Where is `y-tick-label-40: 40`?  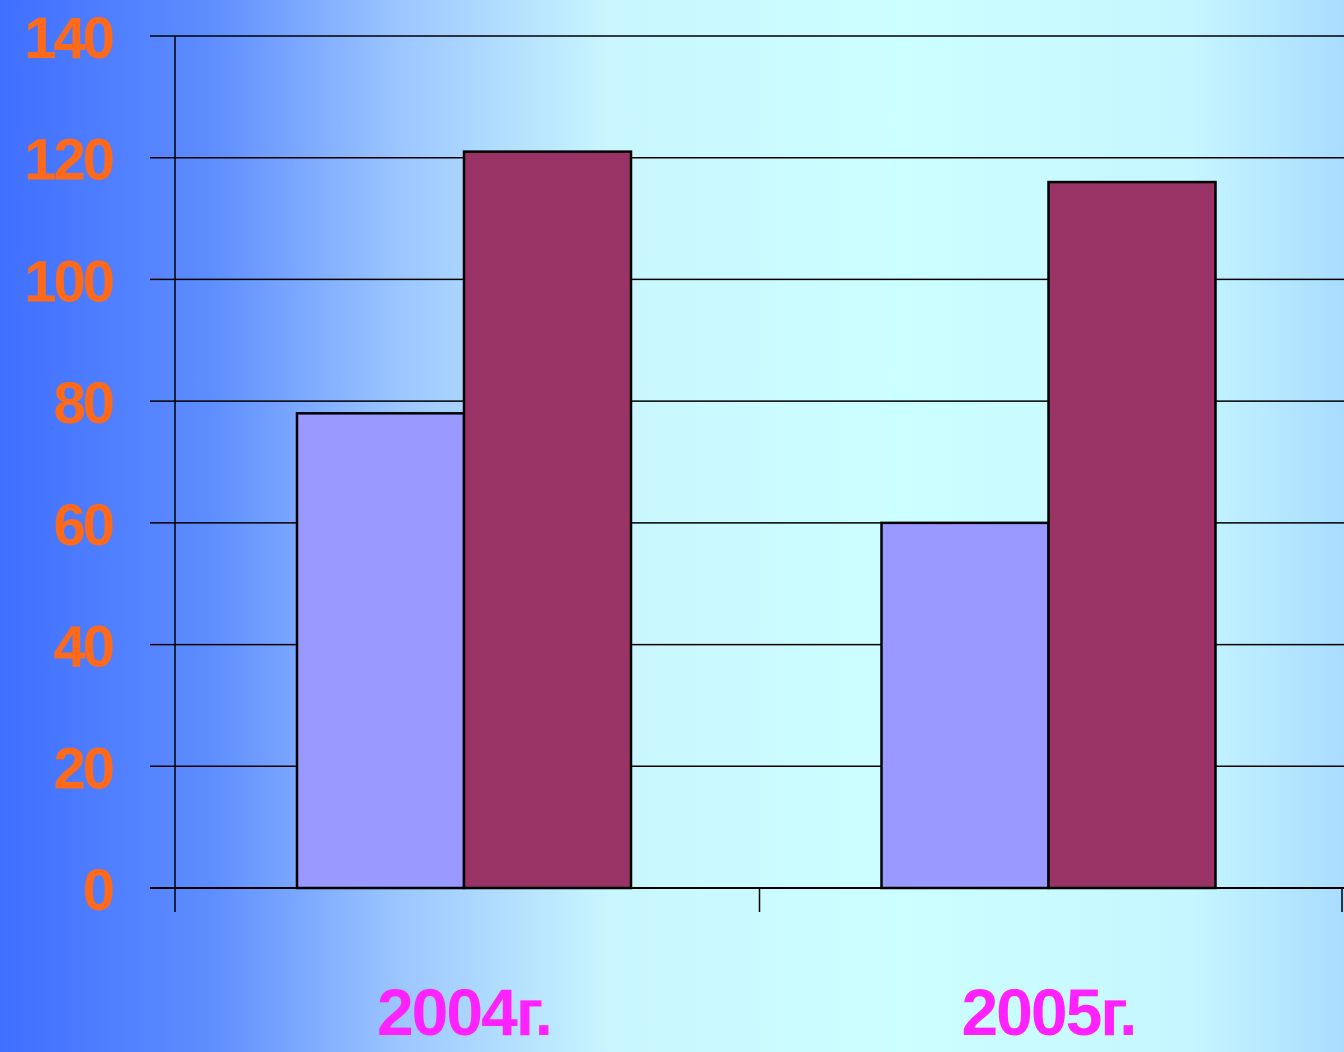
y-tick-label-40: 40 is located at coordinates (82, 647).